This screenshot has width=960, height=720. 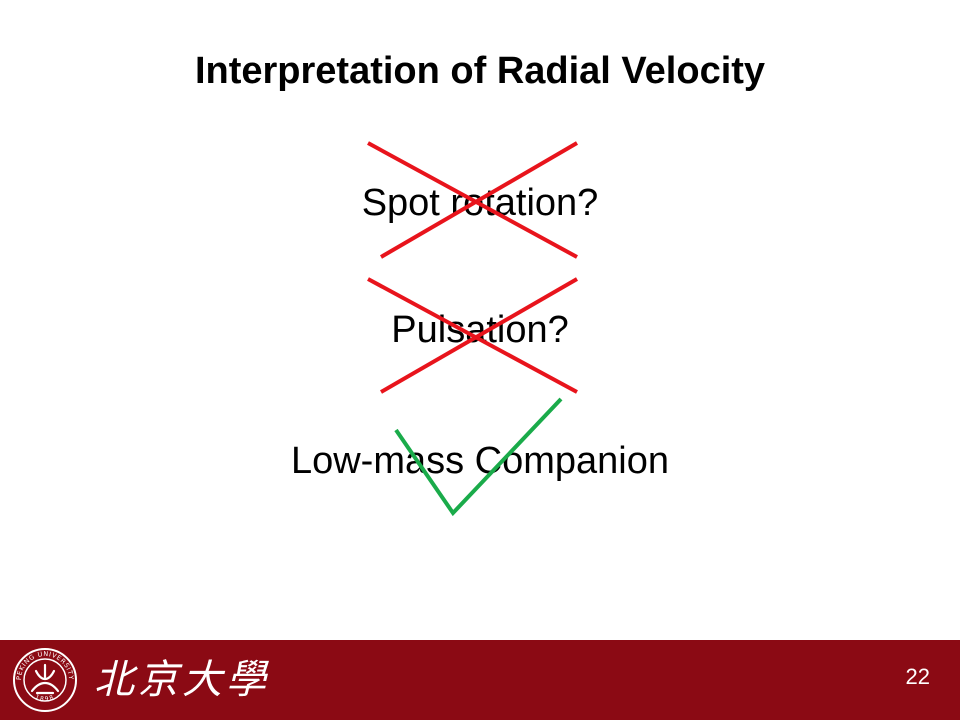 I want to click on university-seal-icon: PEKING UNIVERSITY 1898, so click(x=45, y=680).